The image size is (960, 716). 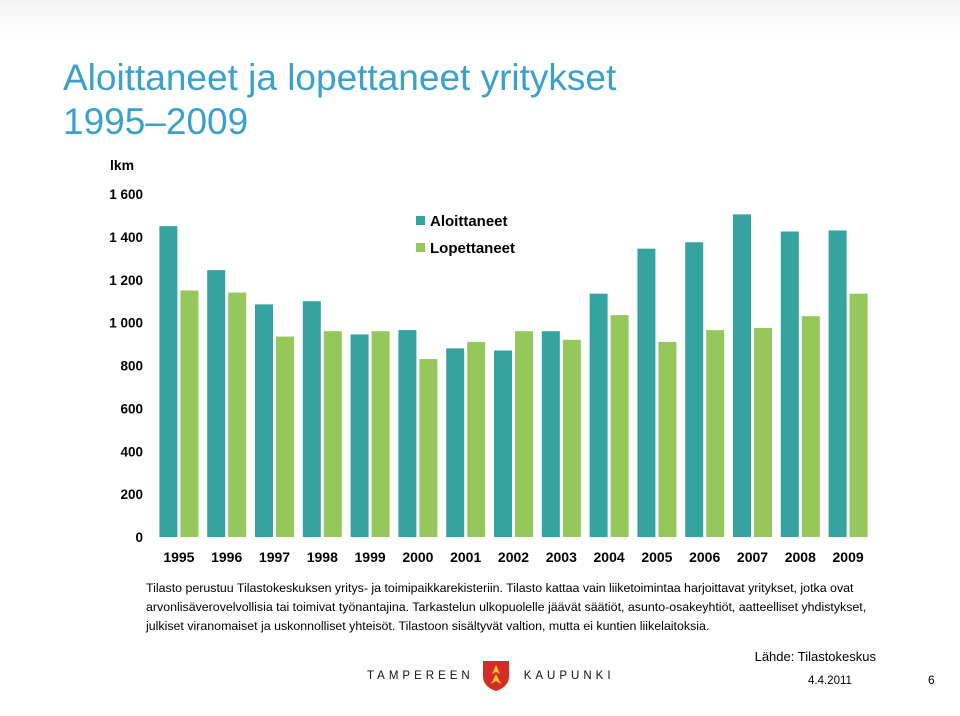 What do you see at coordinates (561, 557) in the screenshot?
I see `x-tick-label: 2003` at bounding box center [561, 557].